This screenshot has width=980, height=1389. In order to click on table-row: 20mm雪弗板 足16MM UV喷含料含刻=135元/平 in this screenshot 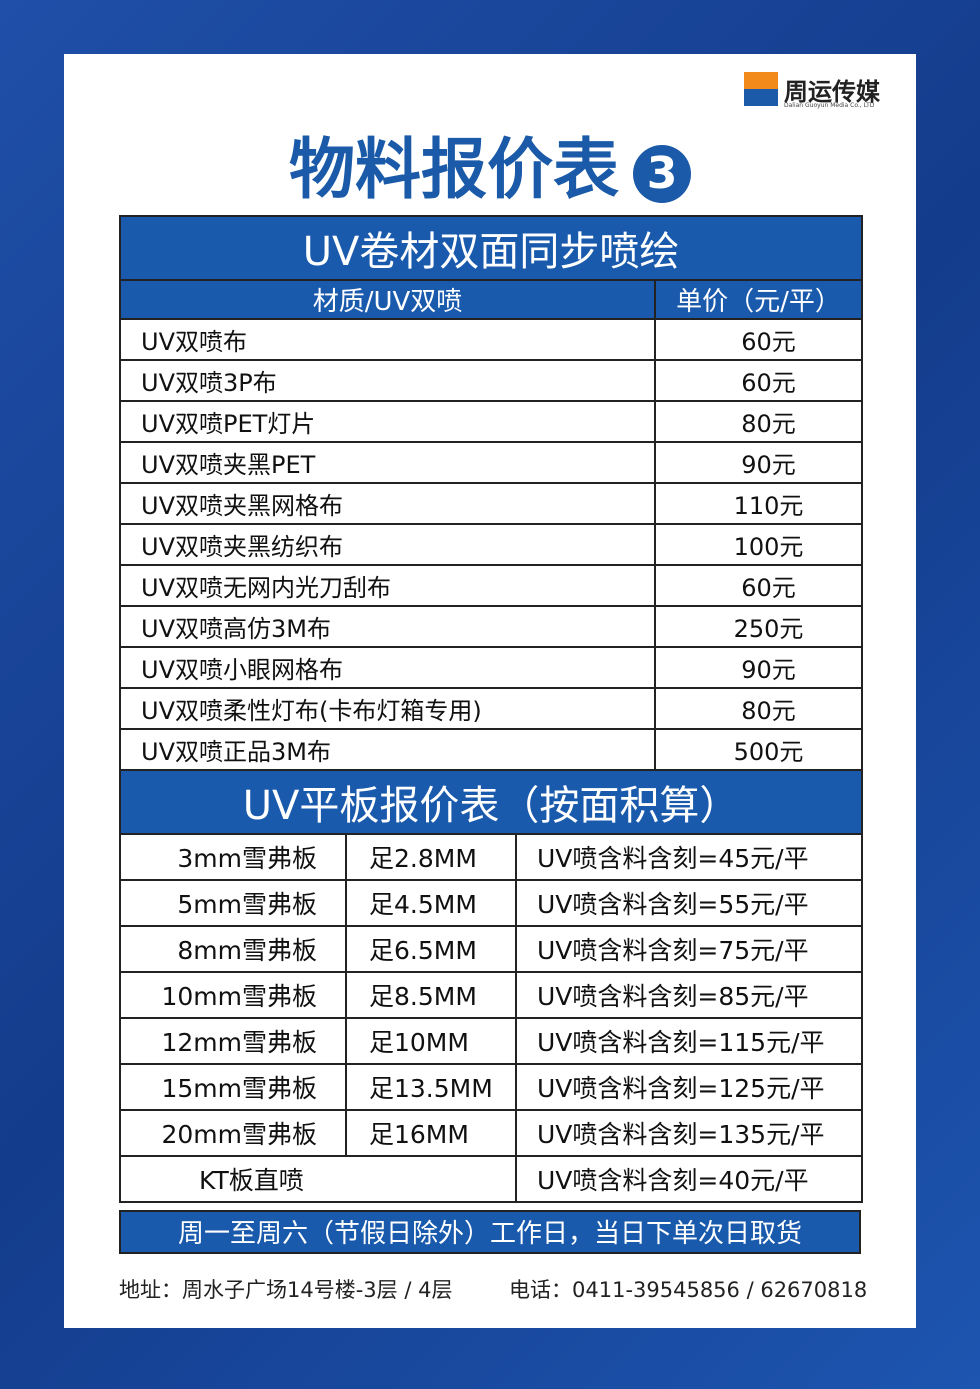, I will do `click(491, 1133)`.